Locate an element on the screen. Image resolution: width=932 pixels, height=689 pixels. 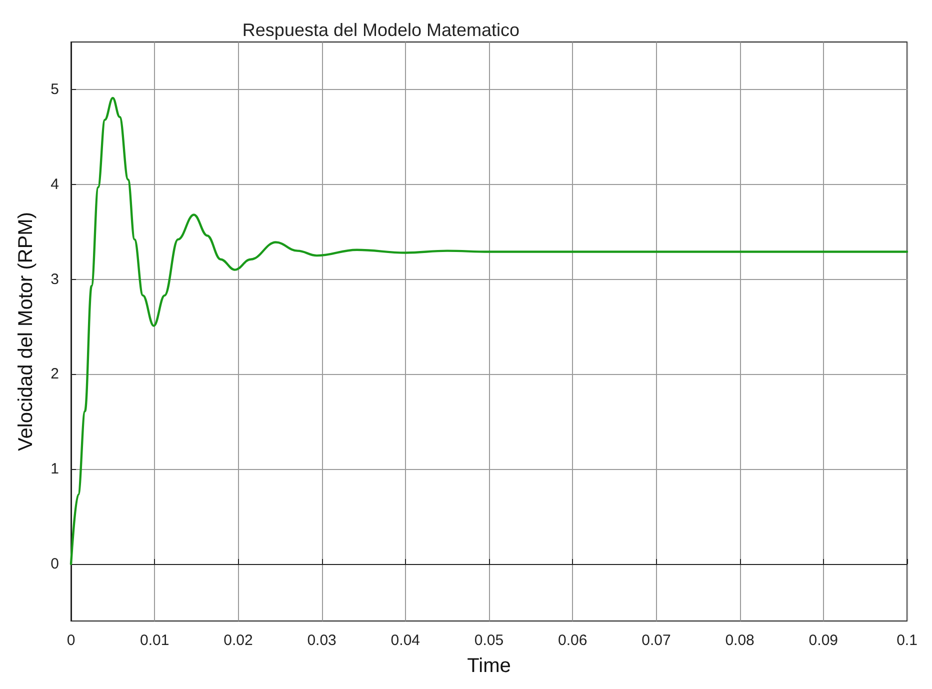
y-tick-label: 2 is located at coordinates (54, 374).